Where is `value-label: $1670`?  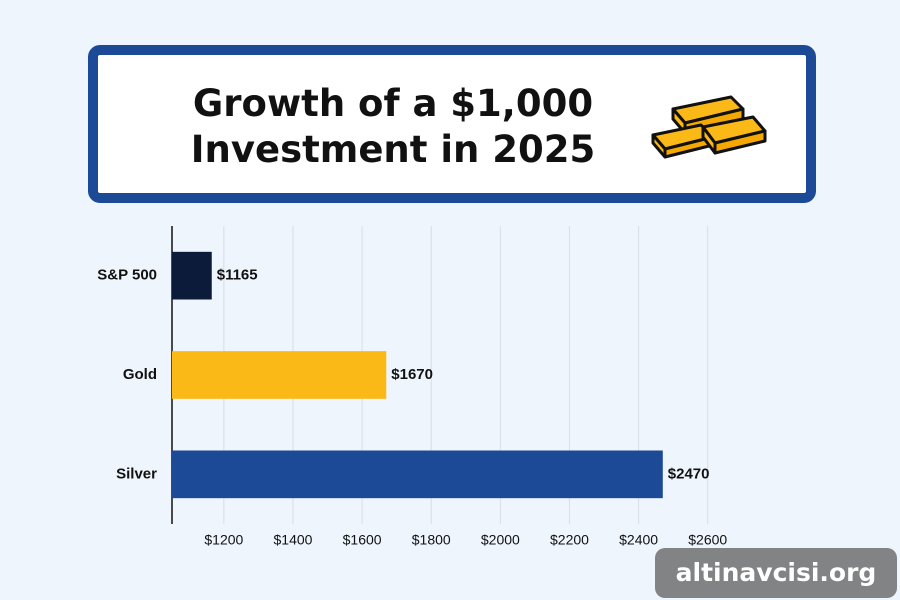 value-label: $1670 is located at coordinates (412, 374).